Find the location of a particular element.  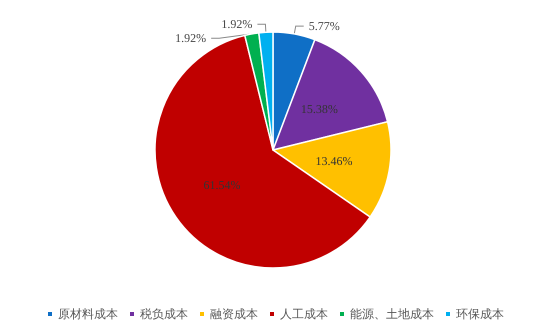

legend-label: 能源、土地成本 is located at coordinates (392, 314).